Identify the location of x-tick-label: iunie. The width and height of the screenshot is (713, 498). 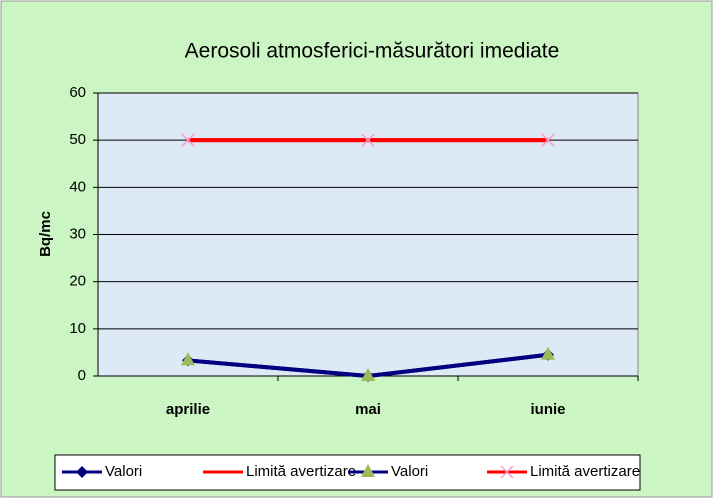
(547, 409).